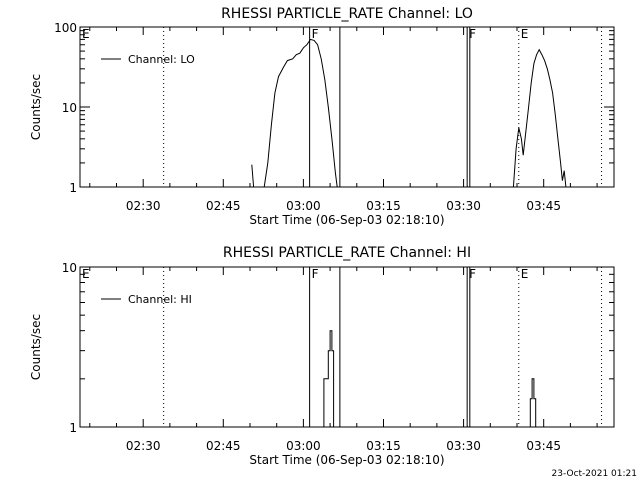  I want to click on chart-title: RHESSI PARTICLE_RATE Channel: LO, so click(347, 14).